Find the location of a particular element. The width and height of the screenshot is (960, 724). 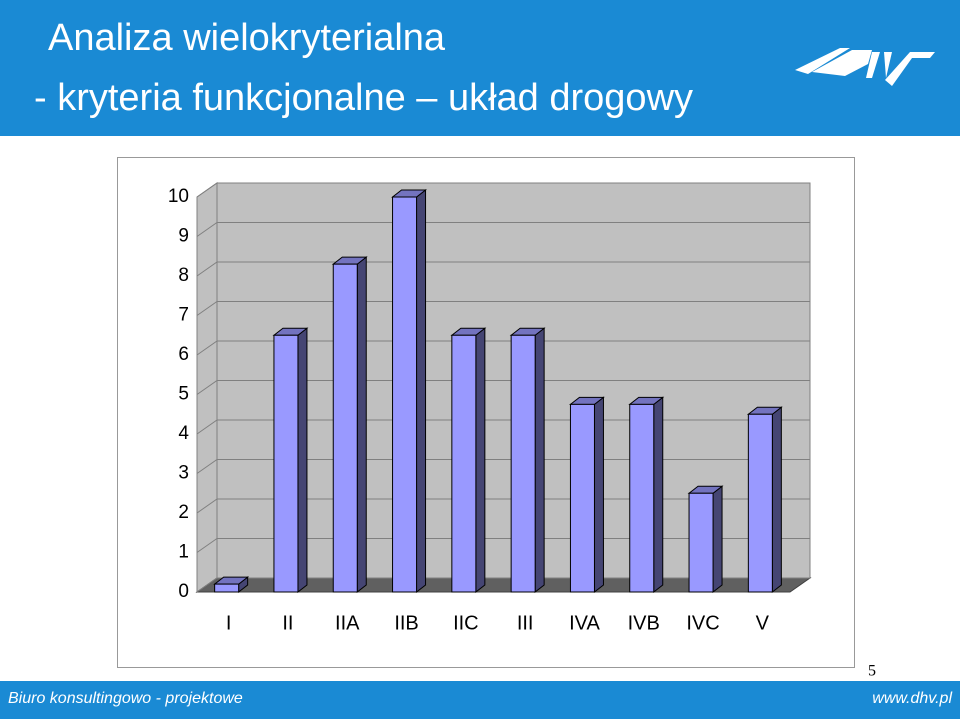

y-tick-label: 3 is located at coordinates (183, 473).